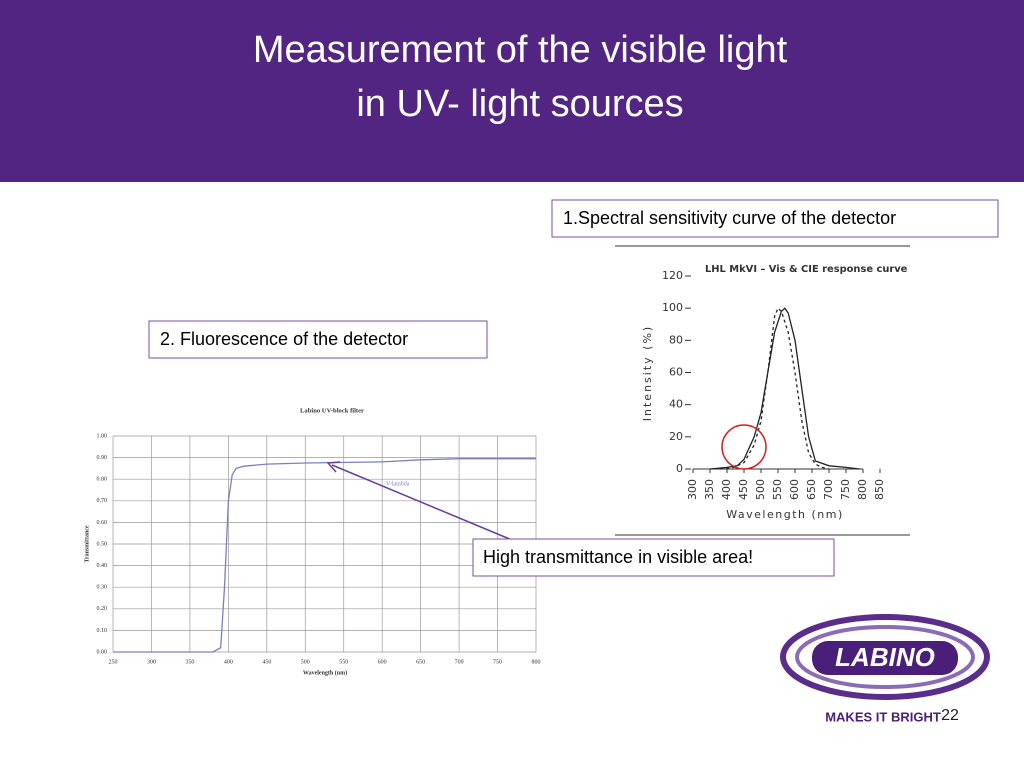 Image resolution: width=1024 pixels, height=768 pixels. What do you see at coordinates (679, 468) in the screenshot?
I see `y-tick-label: 0` at bounding box center [679, 468].